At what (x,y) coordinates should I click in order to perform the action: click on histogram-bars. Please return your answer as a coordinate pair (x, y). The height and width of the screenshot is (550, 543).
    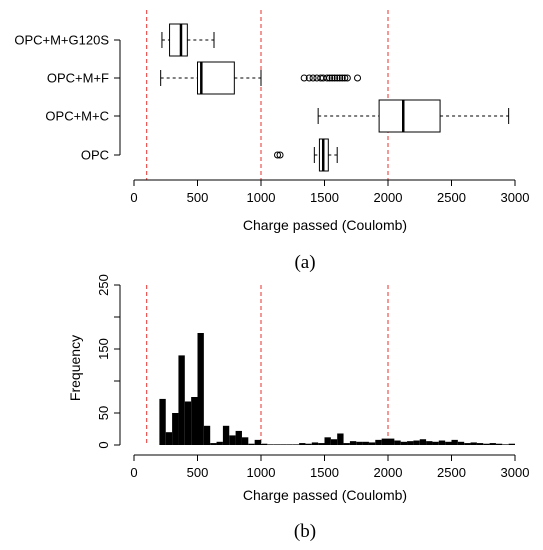
    Looking at the image, I should click on (337, 389).